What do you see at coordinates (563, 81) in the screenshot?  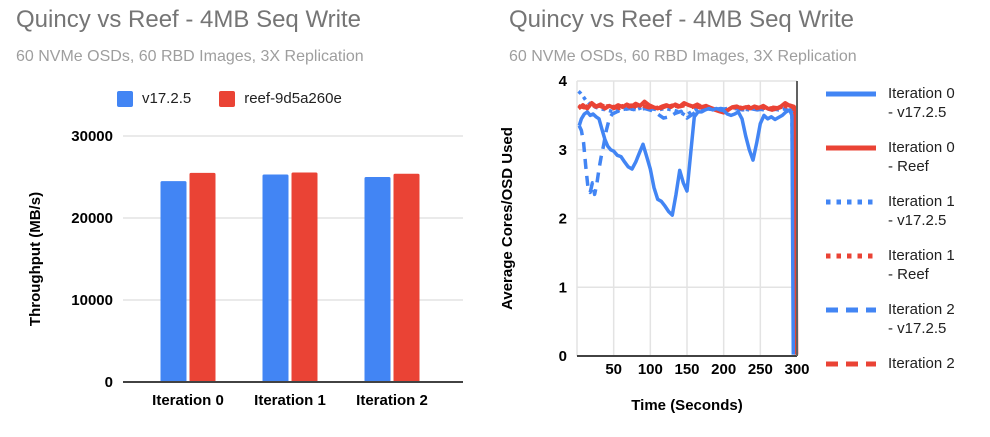 I see `y-axis-tick-label: 4` at bounding box center [563, 81].